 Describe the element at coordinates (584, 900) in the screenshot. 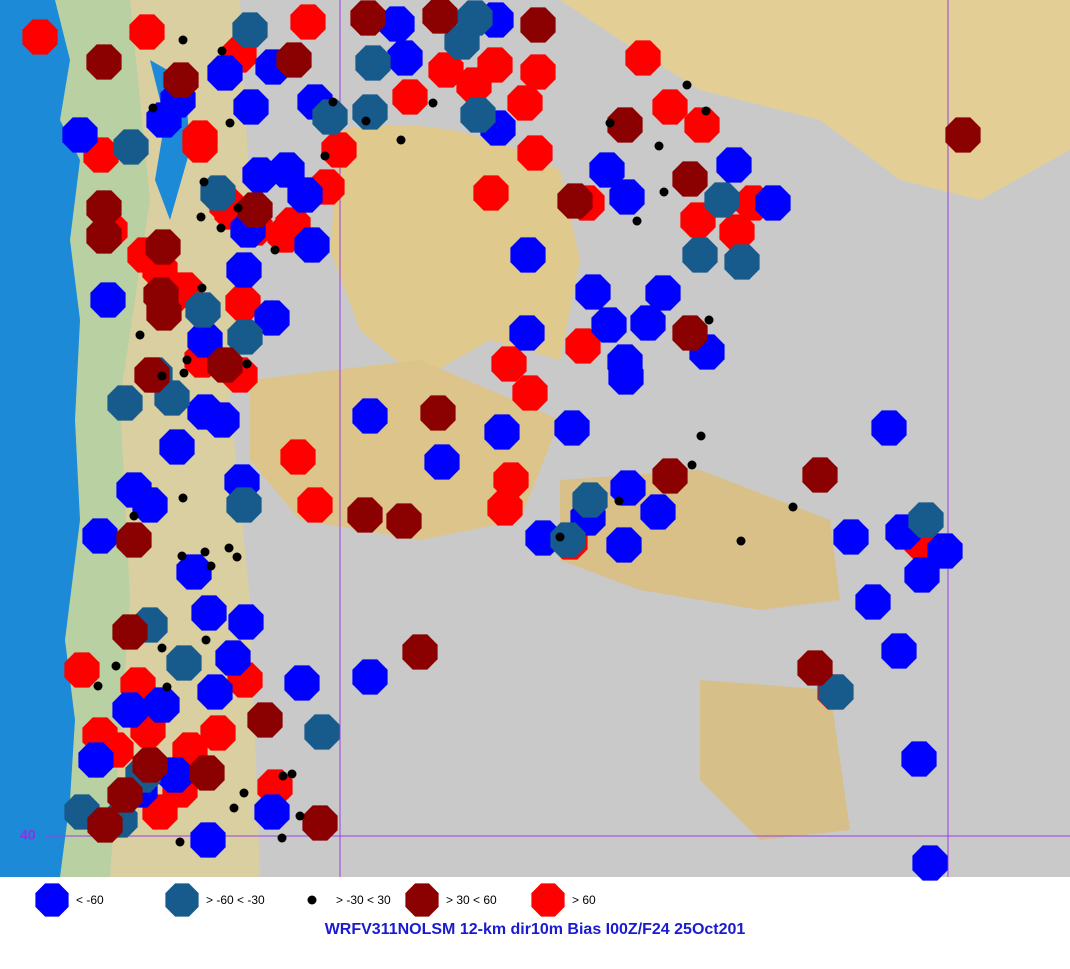

I see `legend-label: > 60` at that location.